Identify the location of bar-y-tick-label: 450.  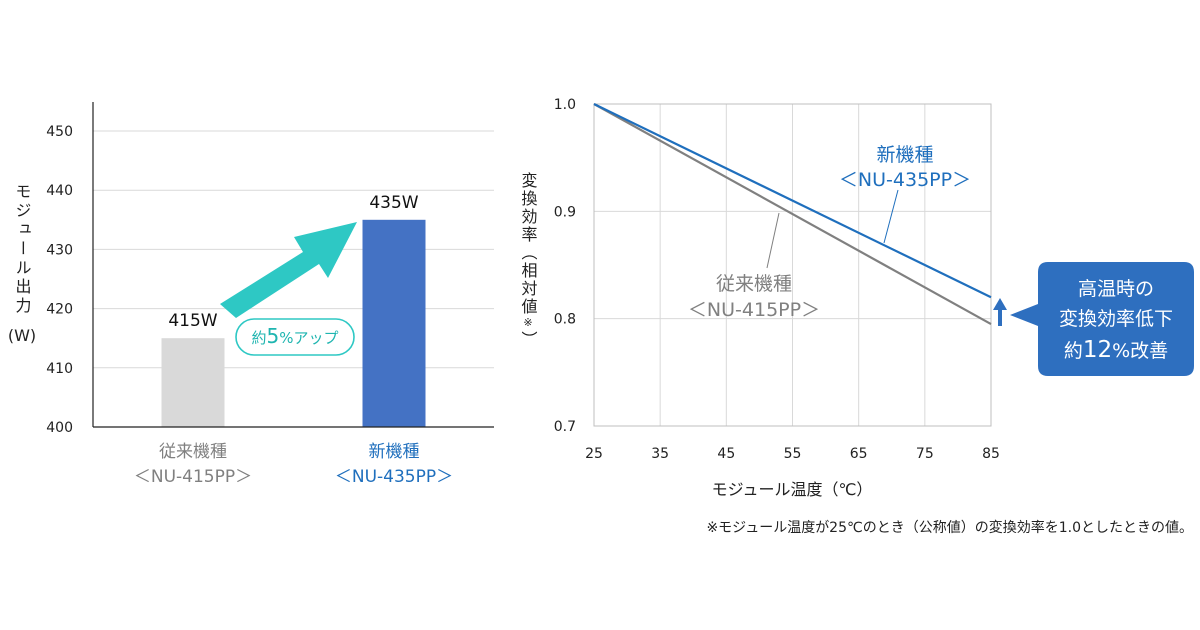
(59, 132).